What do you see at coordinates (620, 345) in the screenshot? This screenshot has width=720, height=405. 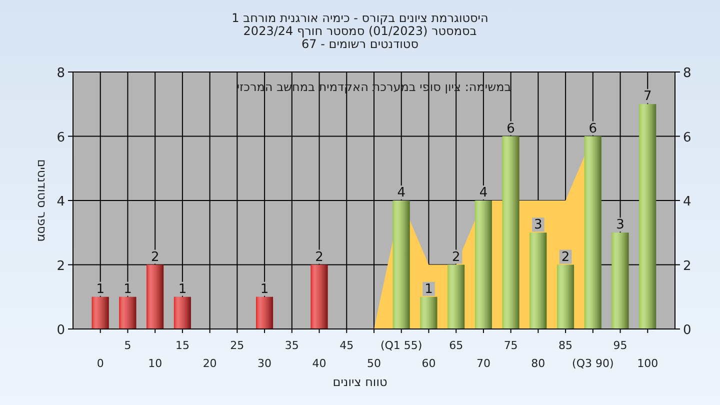 I see `x-tick-label: 95` at bounding box center [620, 345].